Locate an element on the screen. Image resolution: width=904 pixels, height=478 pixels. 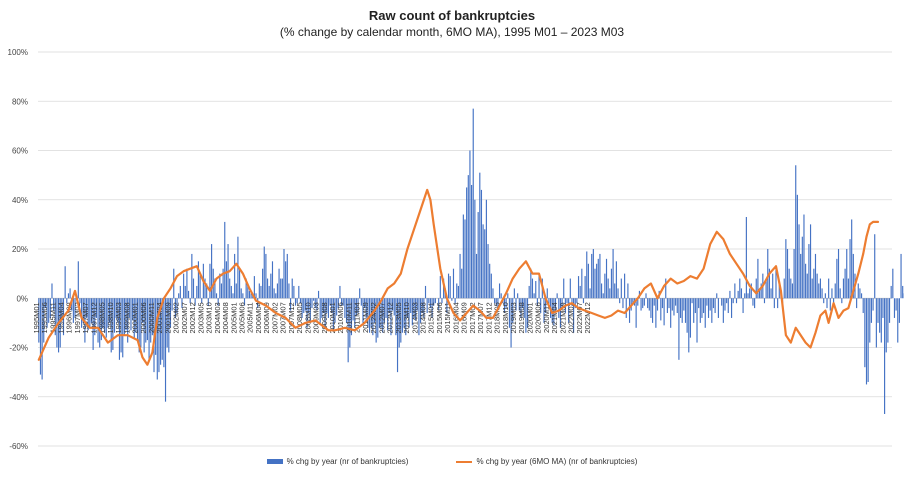
x-tick-label: 2011M09 is located at coordinates (365, 317).